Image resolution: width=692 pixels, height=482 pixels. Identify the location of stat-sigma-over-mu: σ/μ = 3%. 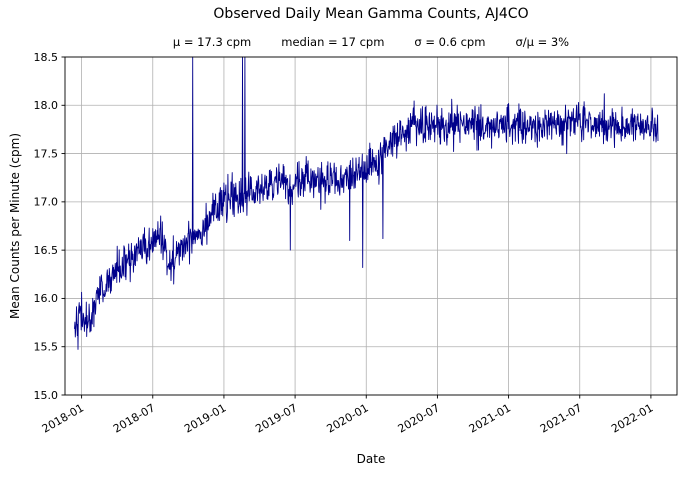
(542, 42).